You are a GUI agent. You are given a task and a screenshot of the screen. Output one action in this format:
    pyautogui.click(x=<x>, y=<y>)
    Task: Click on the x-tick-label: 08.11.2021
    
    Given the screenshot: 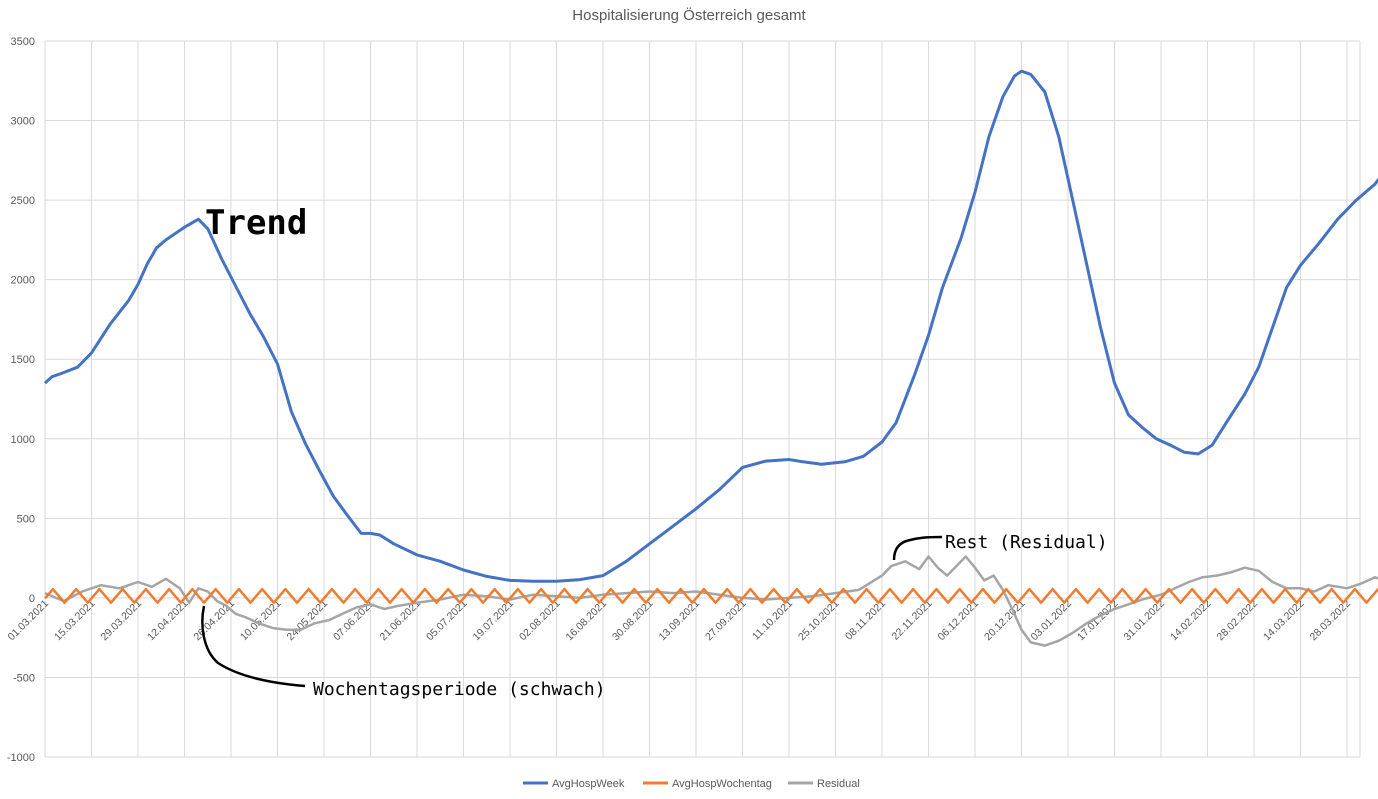 What is the action you would take?
    pyautogui.click(x=865, y=619)
    